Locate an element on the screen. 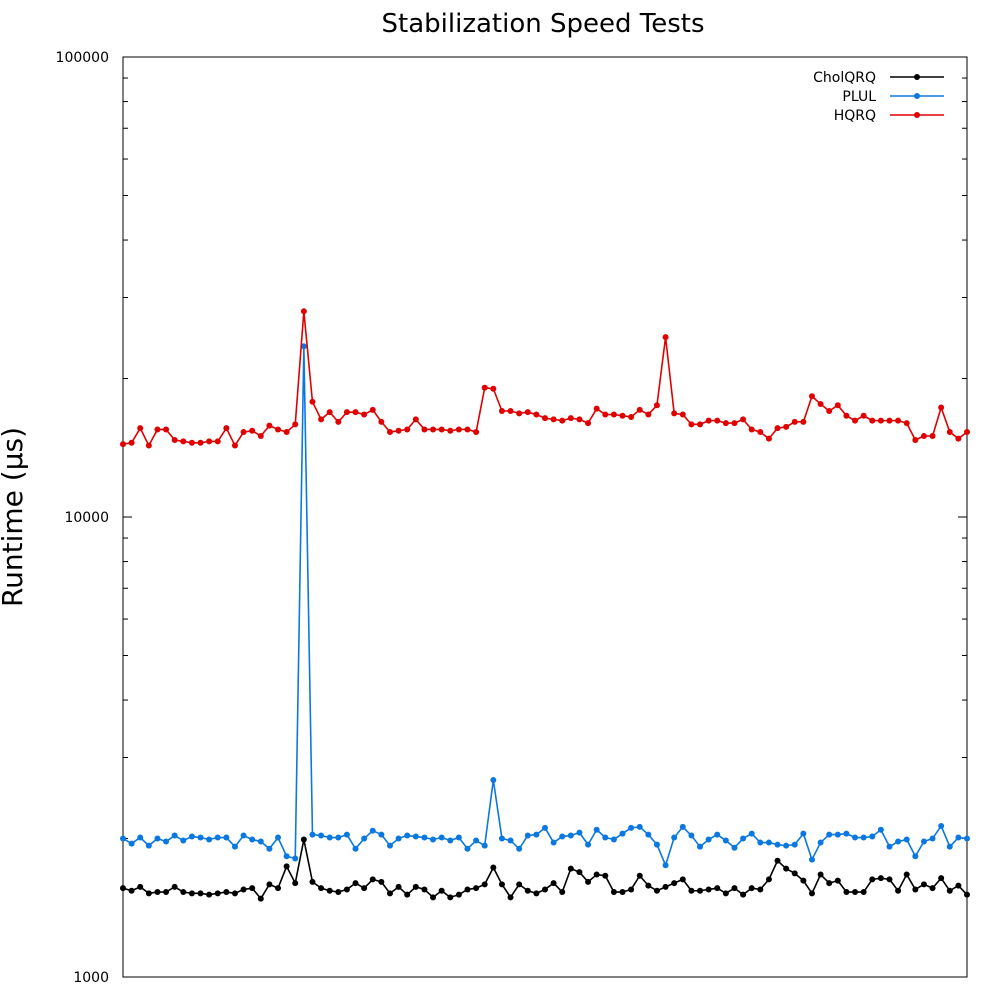 The height and width of the screenshot is (1000, 1000). legend-item-cholqrq: CholQRQ is located at coordinates (878, 78).